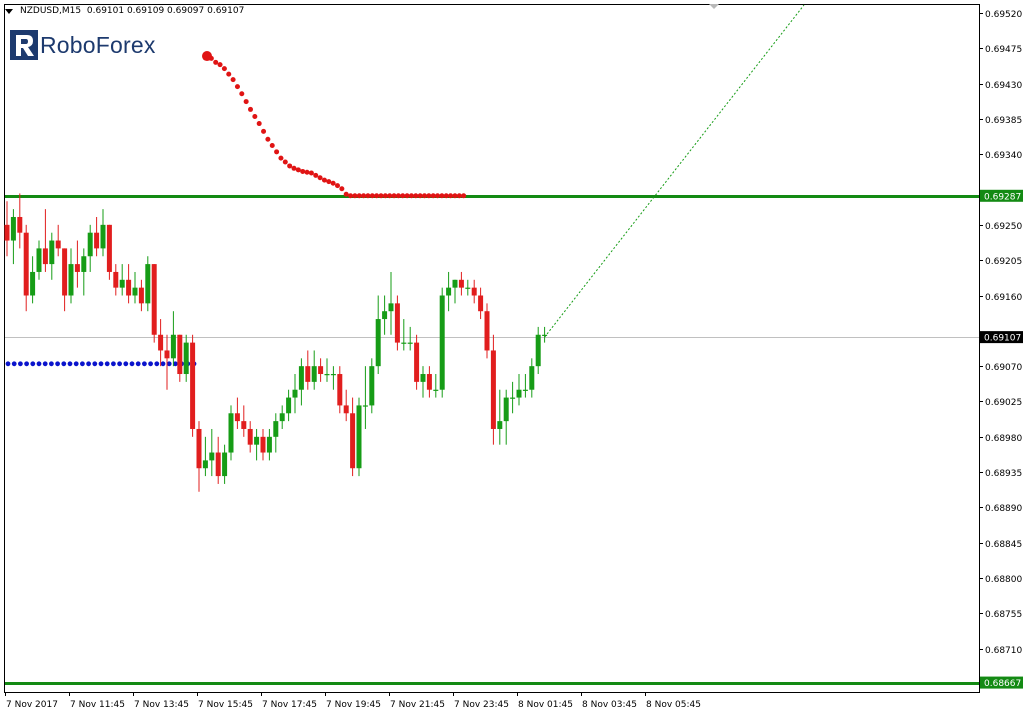 Image resolution: width=1024 pixels, height=712 pixels. Describe the element at coordinates (417, 705) in the screenshot. I see `x-tick-label: 7 Nov 21:45` at that location.